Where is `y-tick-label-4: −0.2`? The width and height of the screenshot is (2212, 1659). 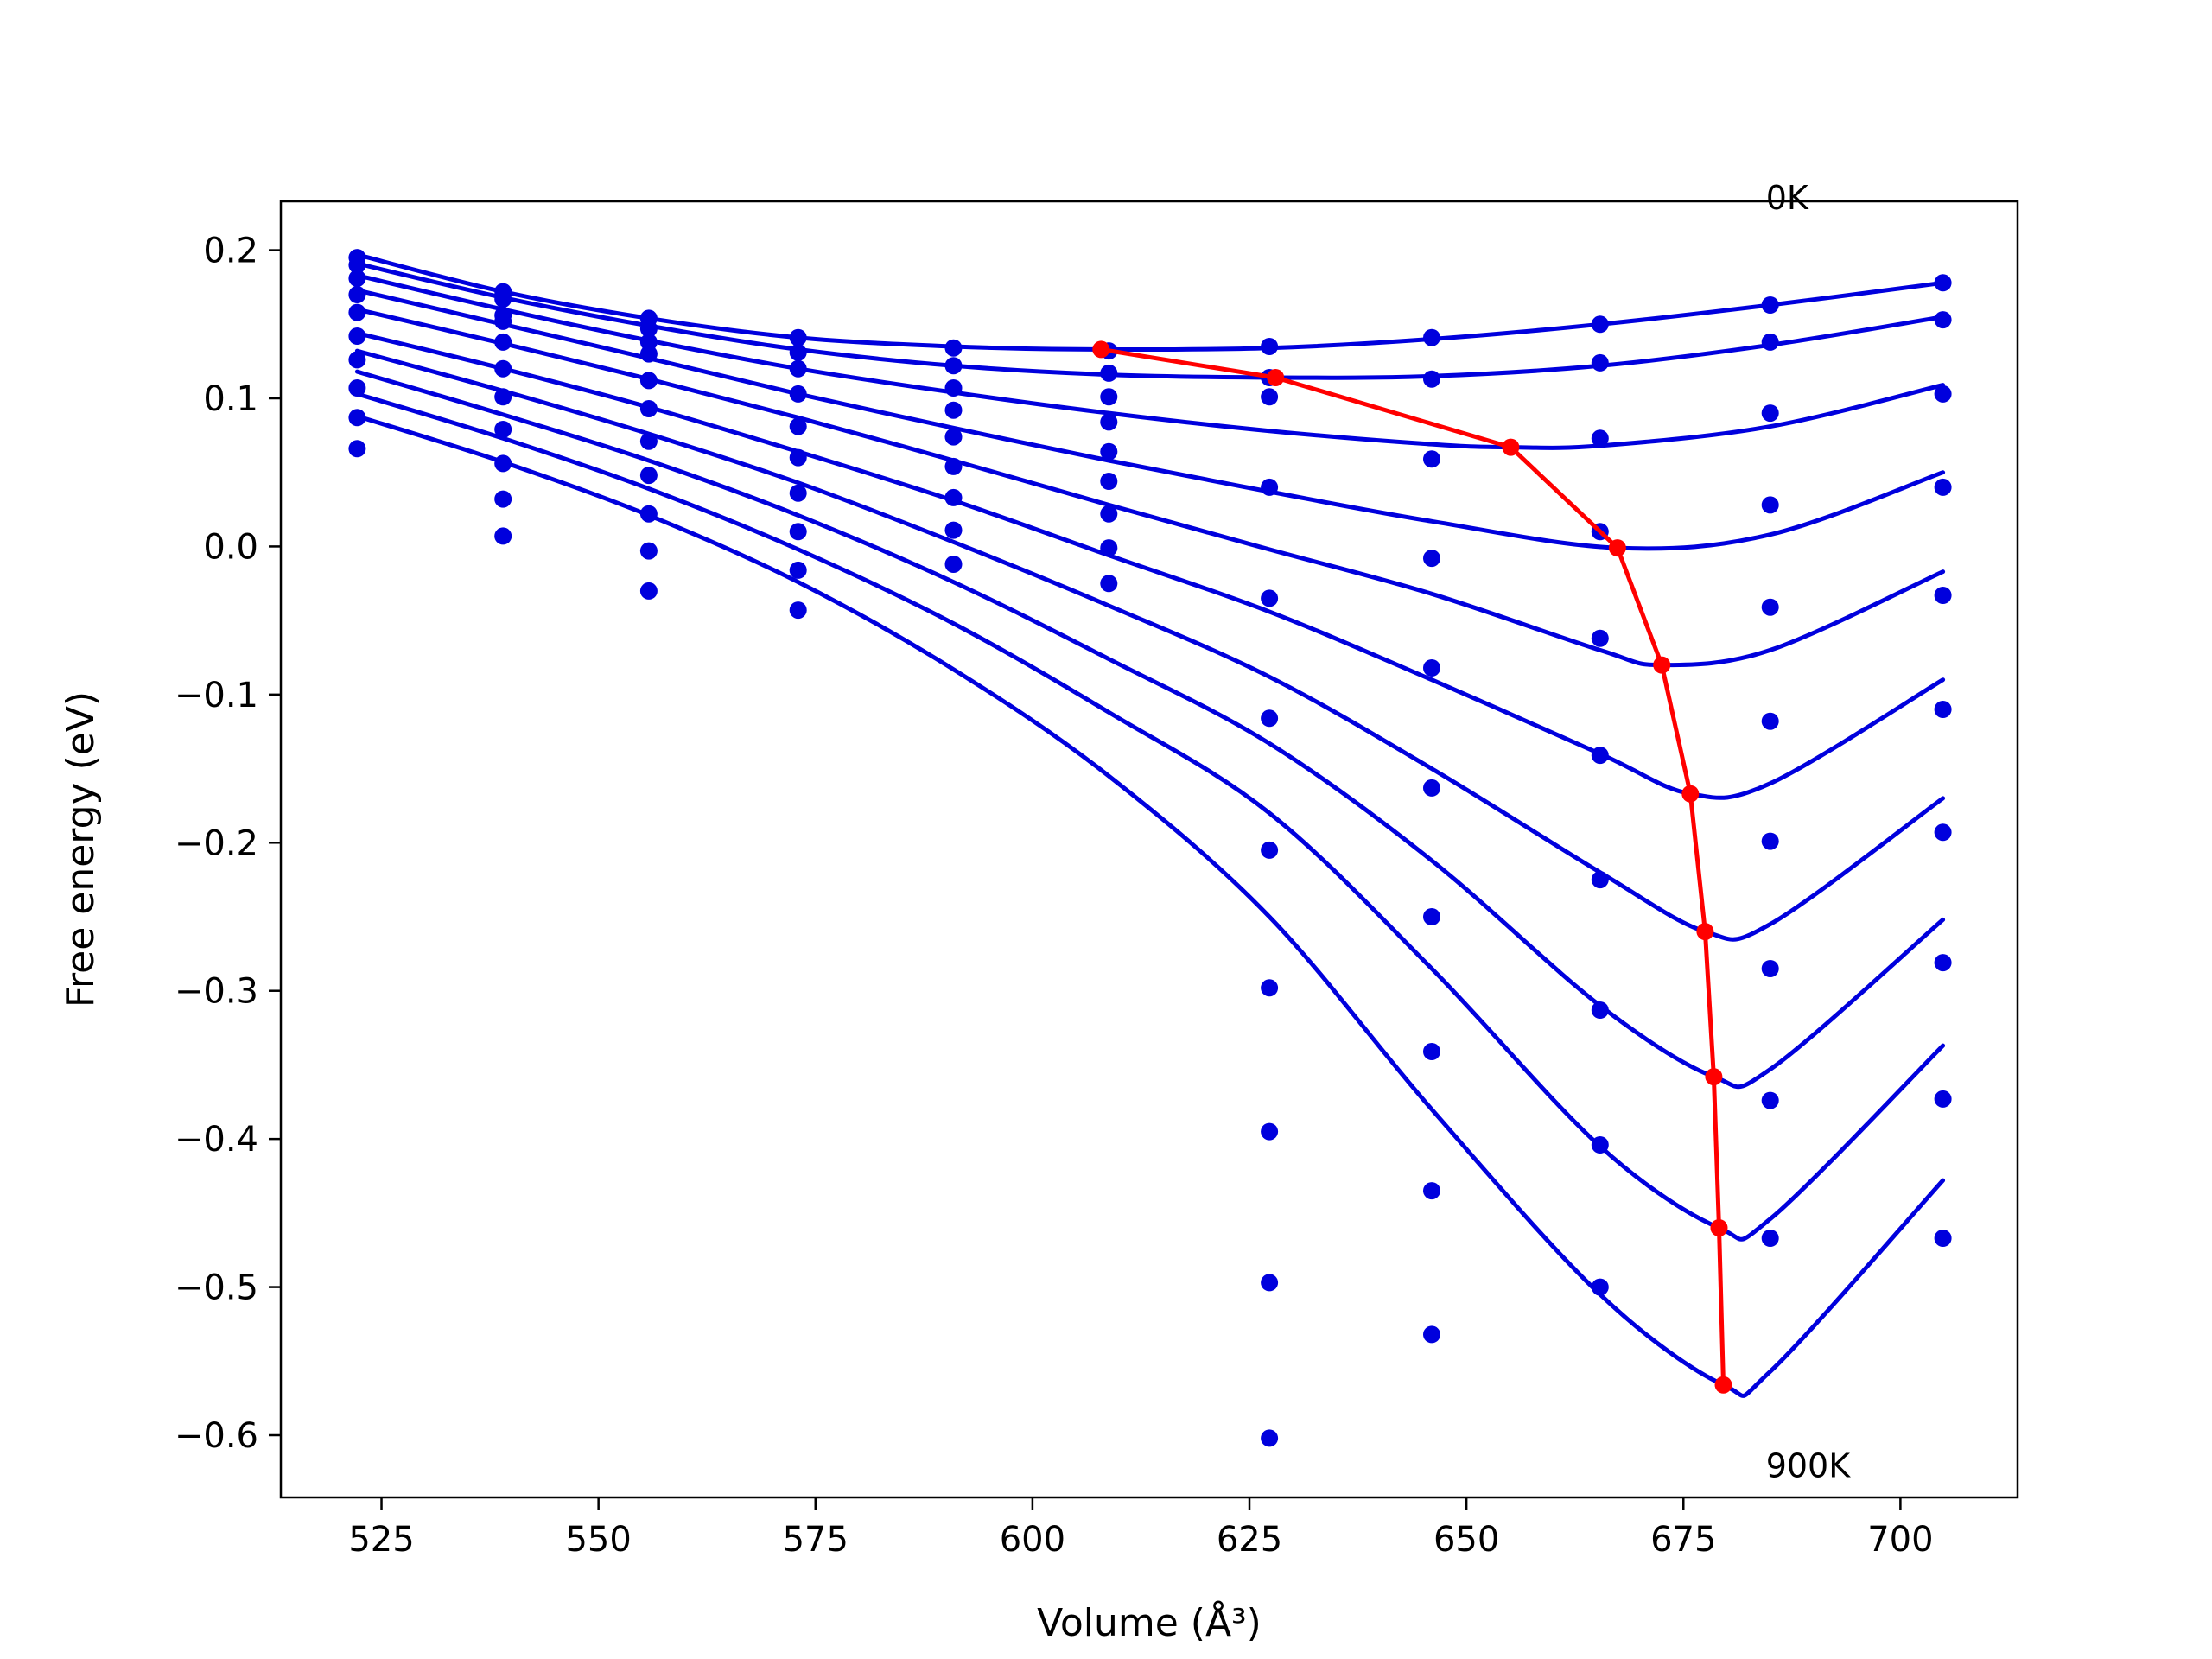
y-tick-label-4: −0.2 is located at coordinates (216, 843).